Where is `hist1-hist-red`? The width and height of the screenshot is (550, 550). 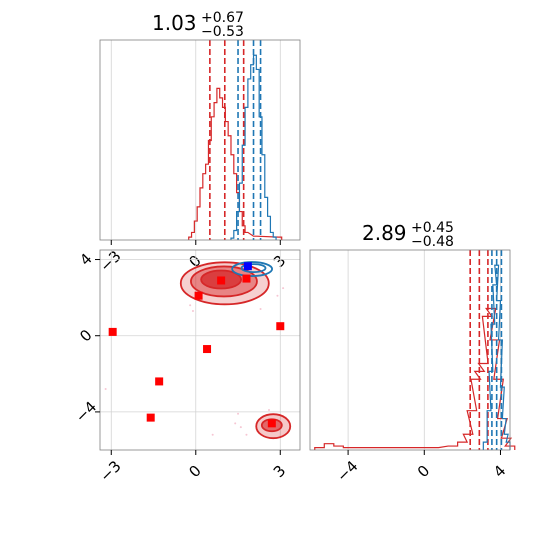
hist1-hist-red is located at coordinates (235, 163).